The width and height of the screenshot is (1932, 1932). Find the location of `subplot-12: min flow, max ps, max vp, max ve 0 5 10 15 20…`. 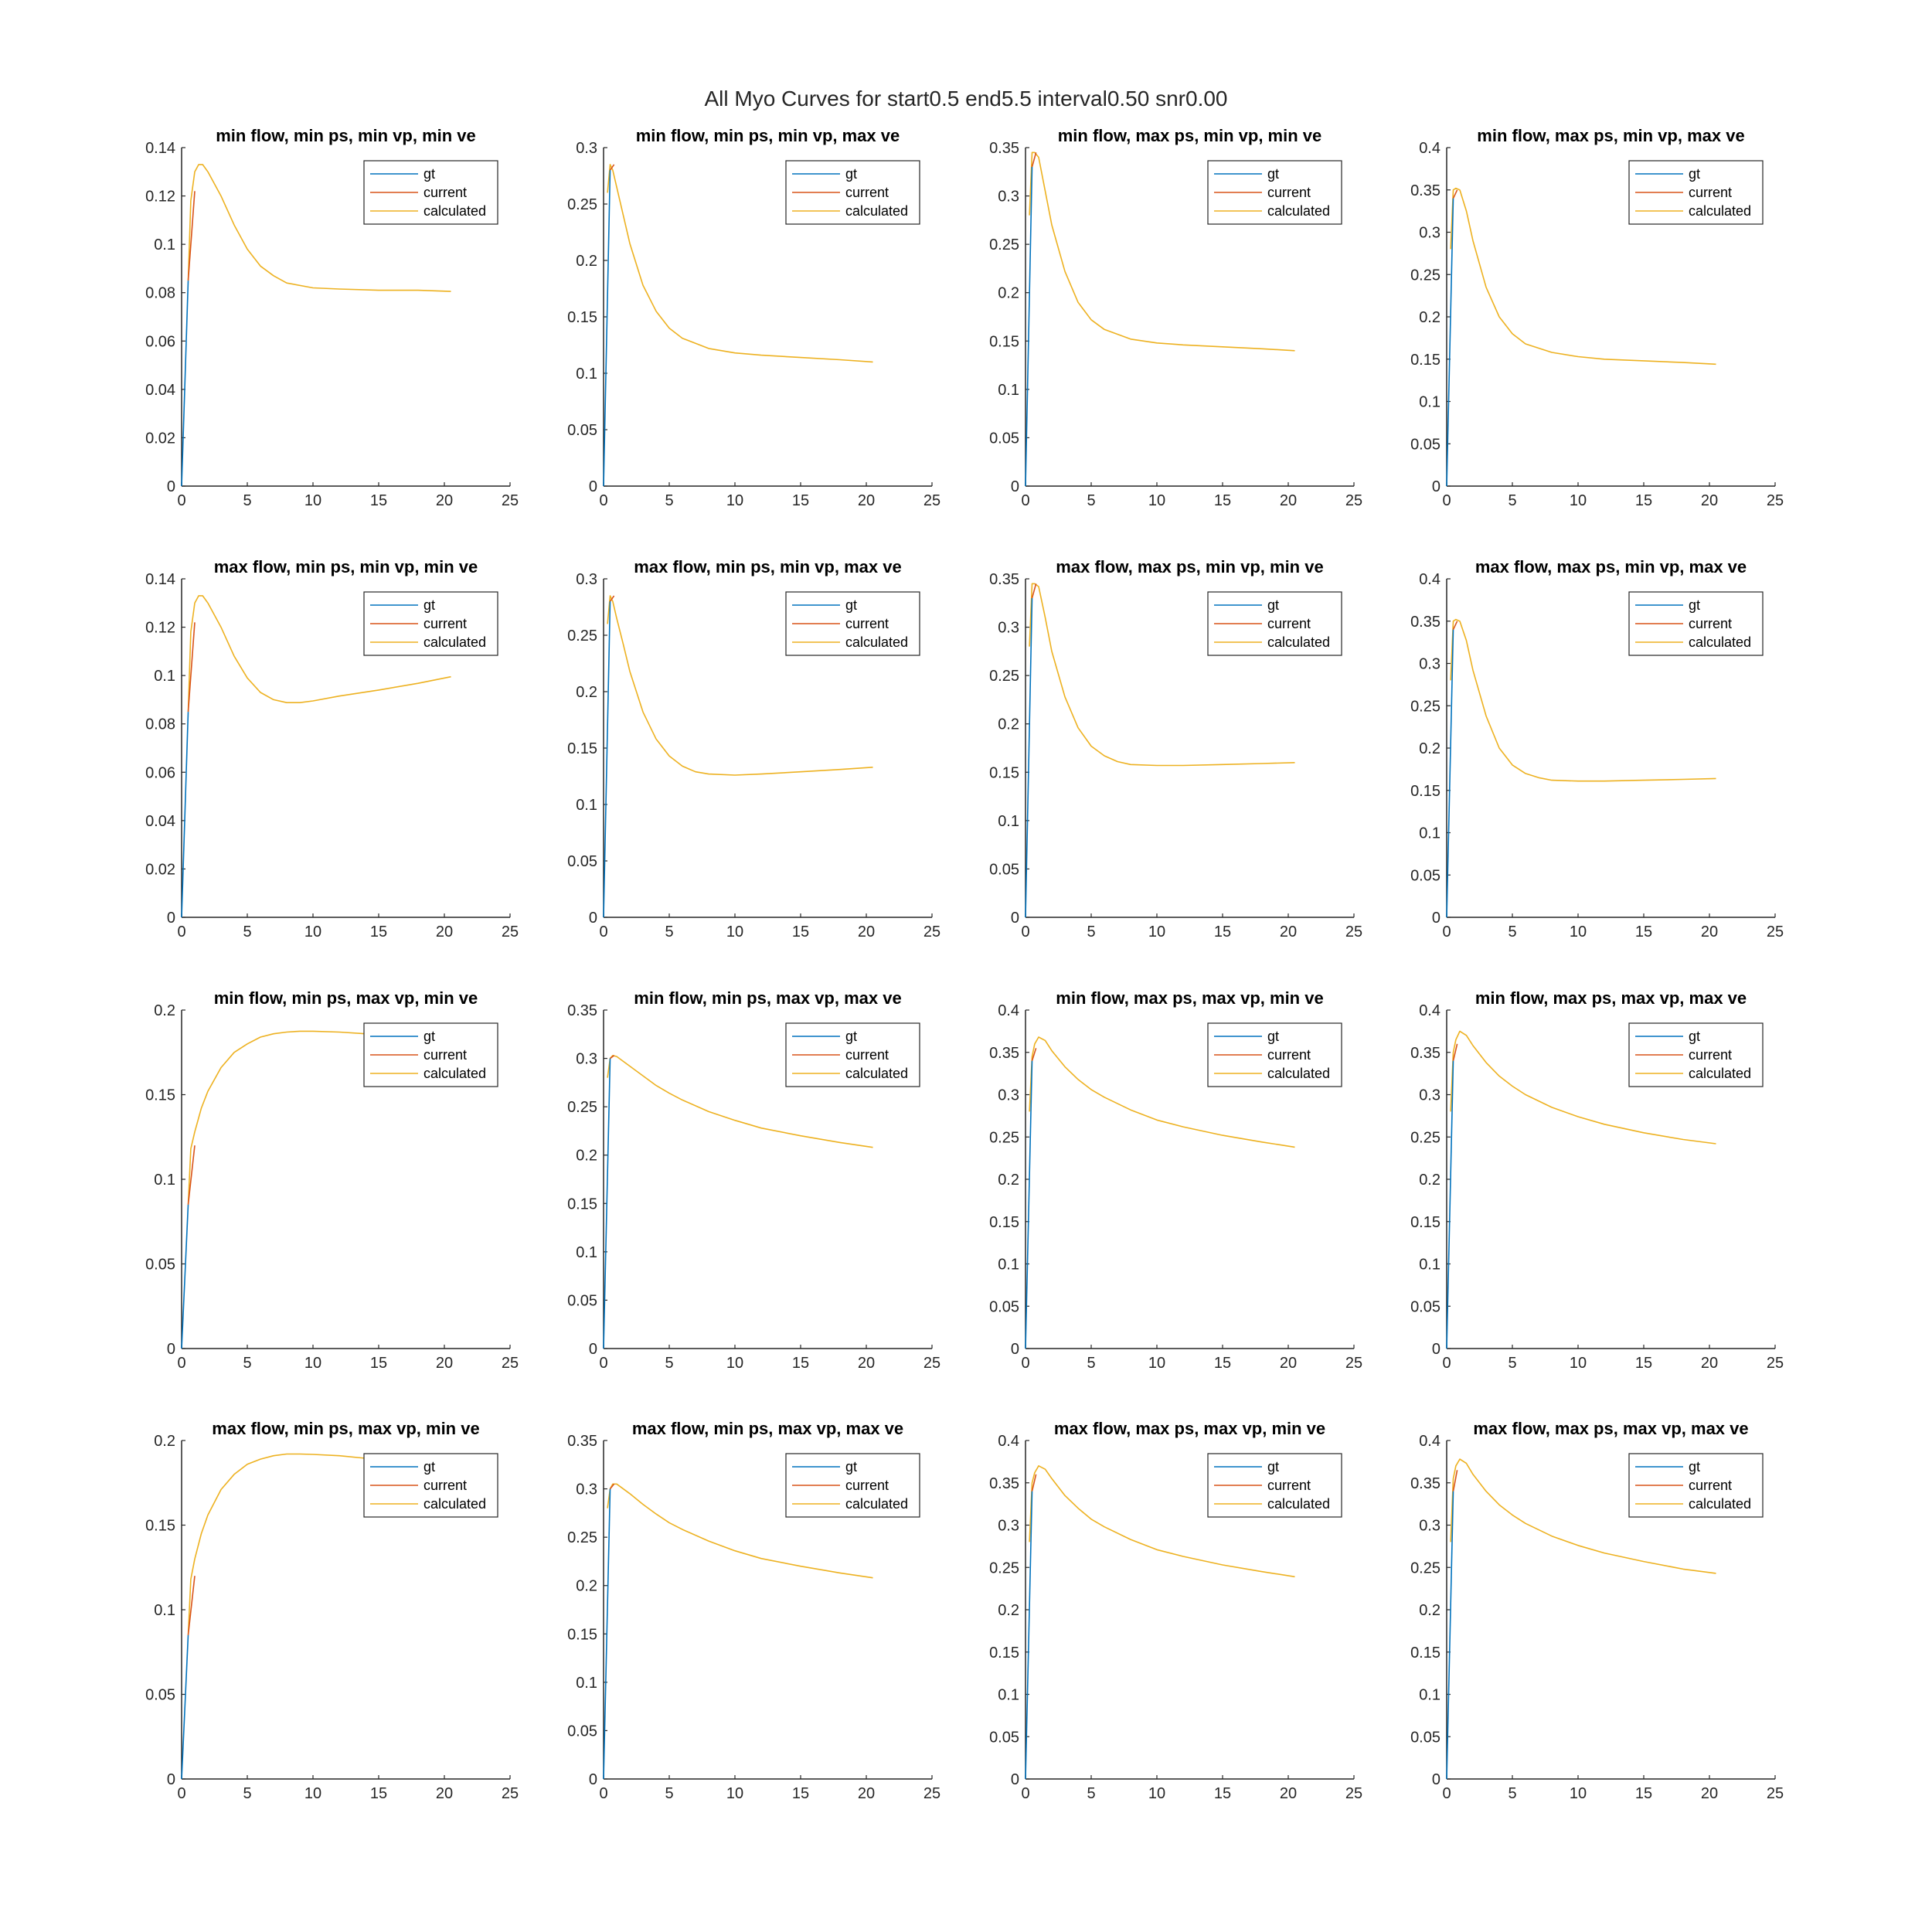

subplot-12: min flow, max ps, max vp, max ve 0 5 10 15 20… is located at coordinates (1597, 1180).